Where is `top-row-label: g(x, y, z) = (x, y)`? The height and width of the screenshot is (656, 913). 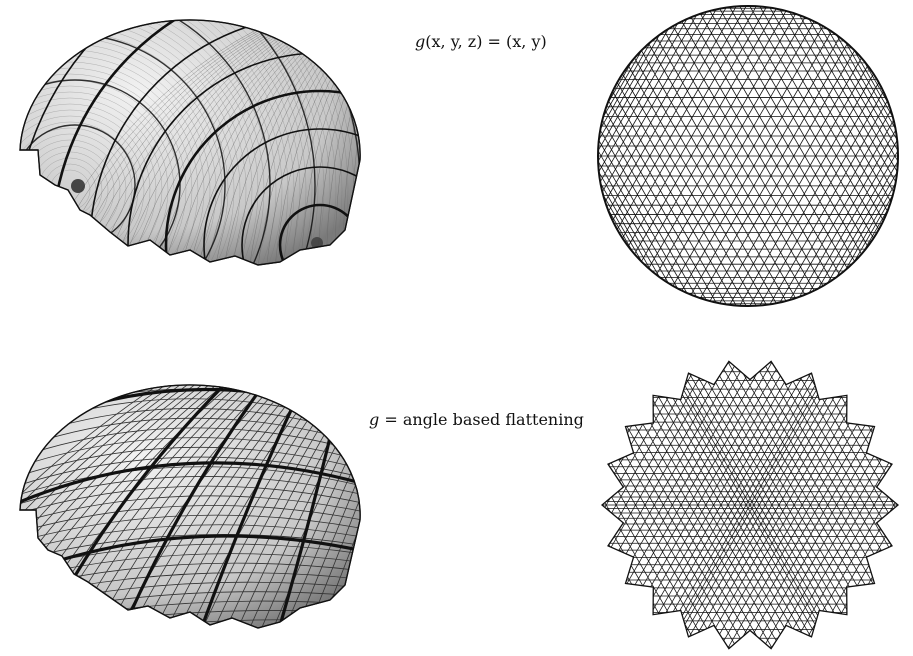
top-row-label: g(x, y, z) = (x, y) is located at coordinates (481, 41).